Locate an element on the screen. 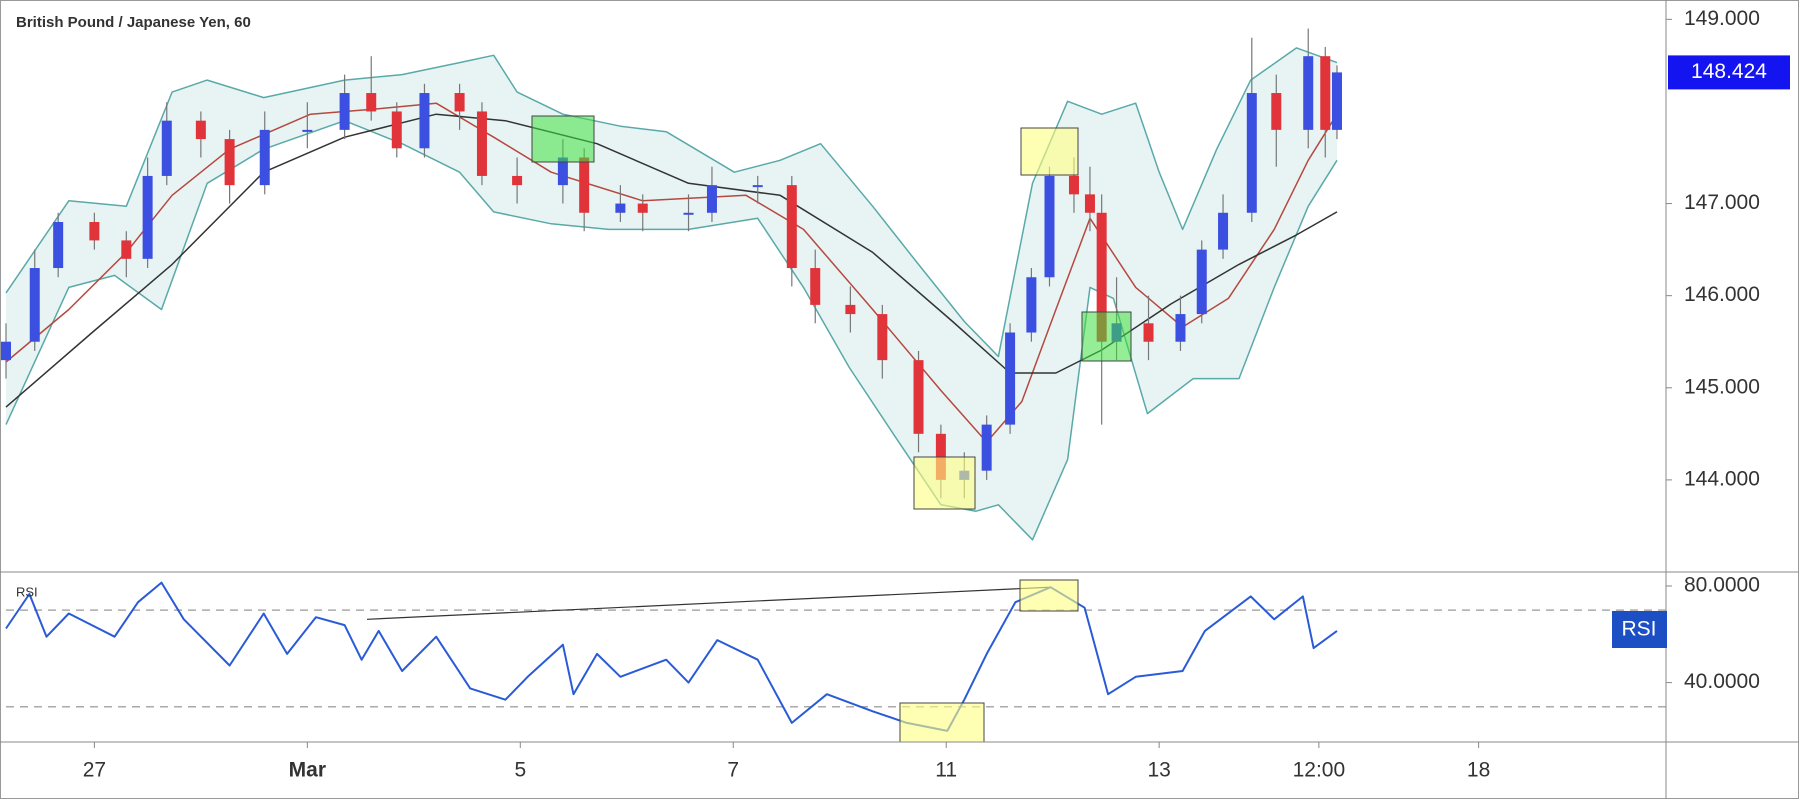 This screenshot has width=1799, height=799. y-tick-label: 146.000 is located at coordinates (1722, 294).